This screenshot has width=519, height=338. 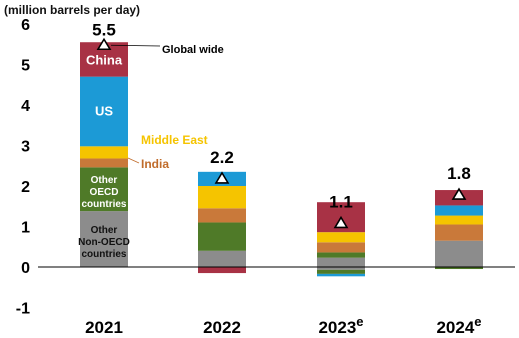 What do you see at coordinates (25, 66) in the screenshot?
I see `y-tick-label: 5` at bounding box center [25, 66].